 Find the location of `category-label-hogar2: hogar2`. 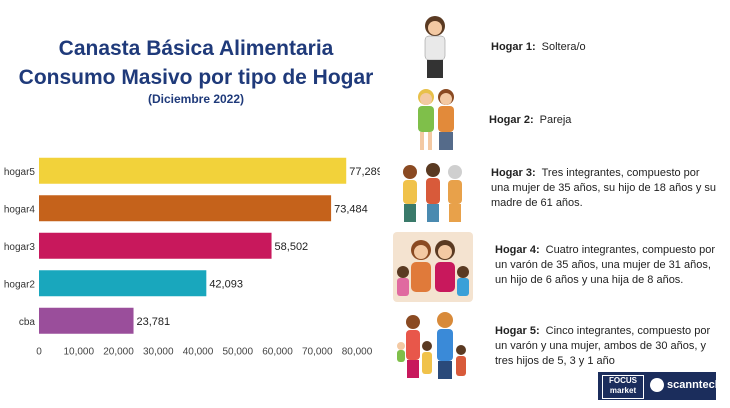

category-label-hogar2: hogar2 is located at coordinates (20, 284).